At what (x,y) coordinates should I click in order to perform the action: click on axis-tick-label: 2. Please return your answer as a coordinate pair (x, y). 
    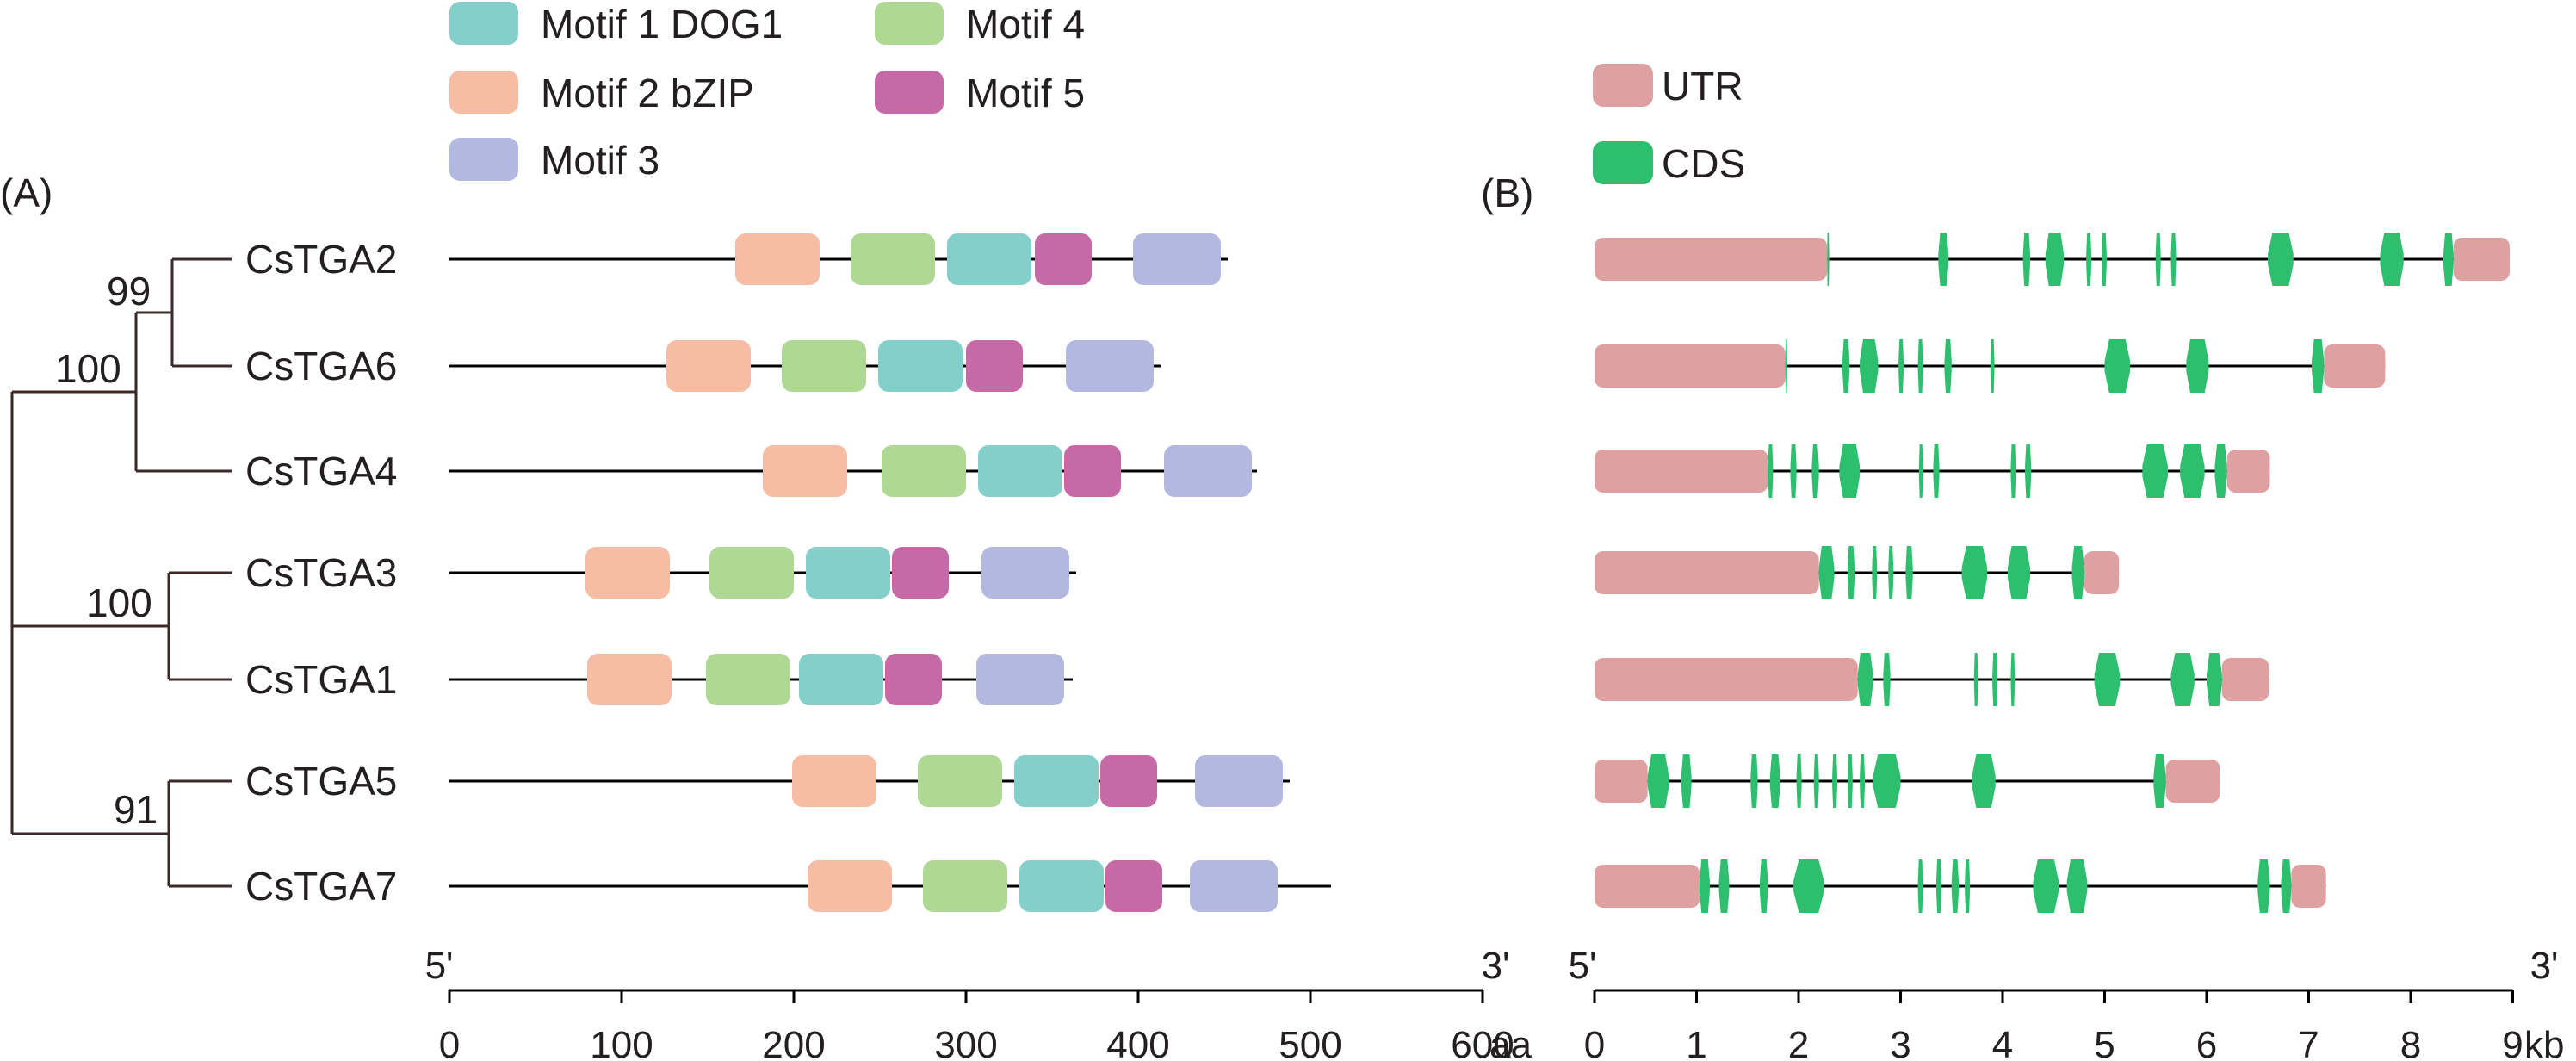
    Looking at the image, I should click on (1798, 1042).